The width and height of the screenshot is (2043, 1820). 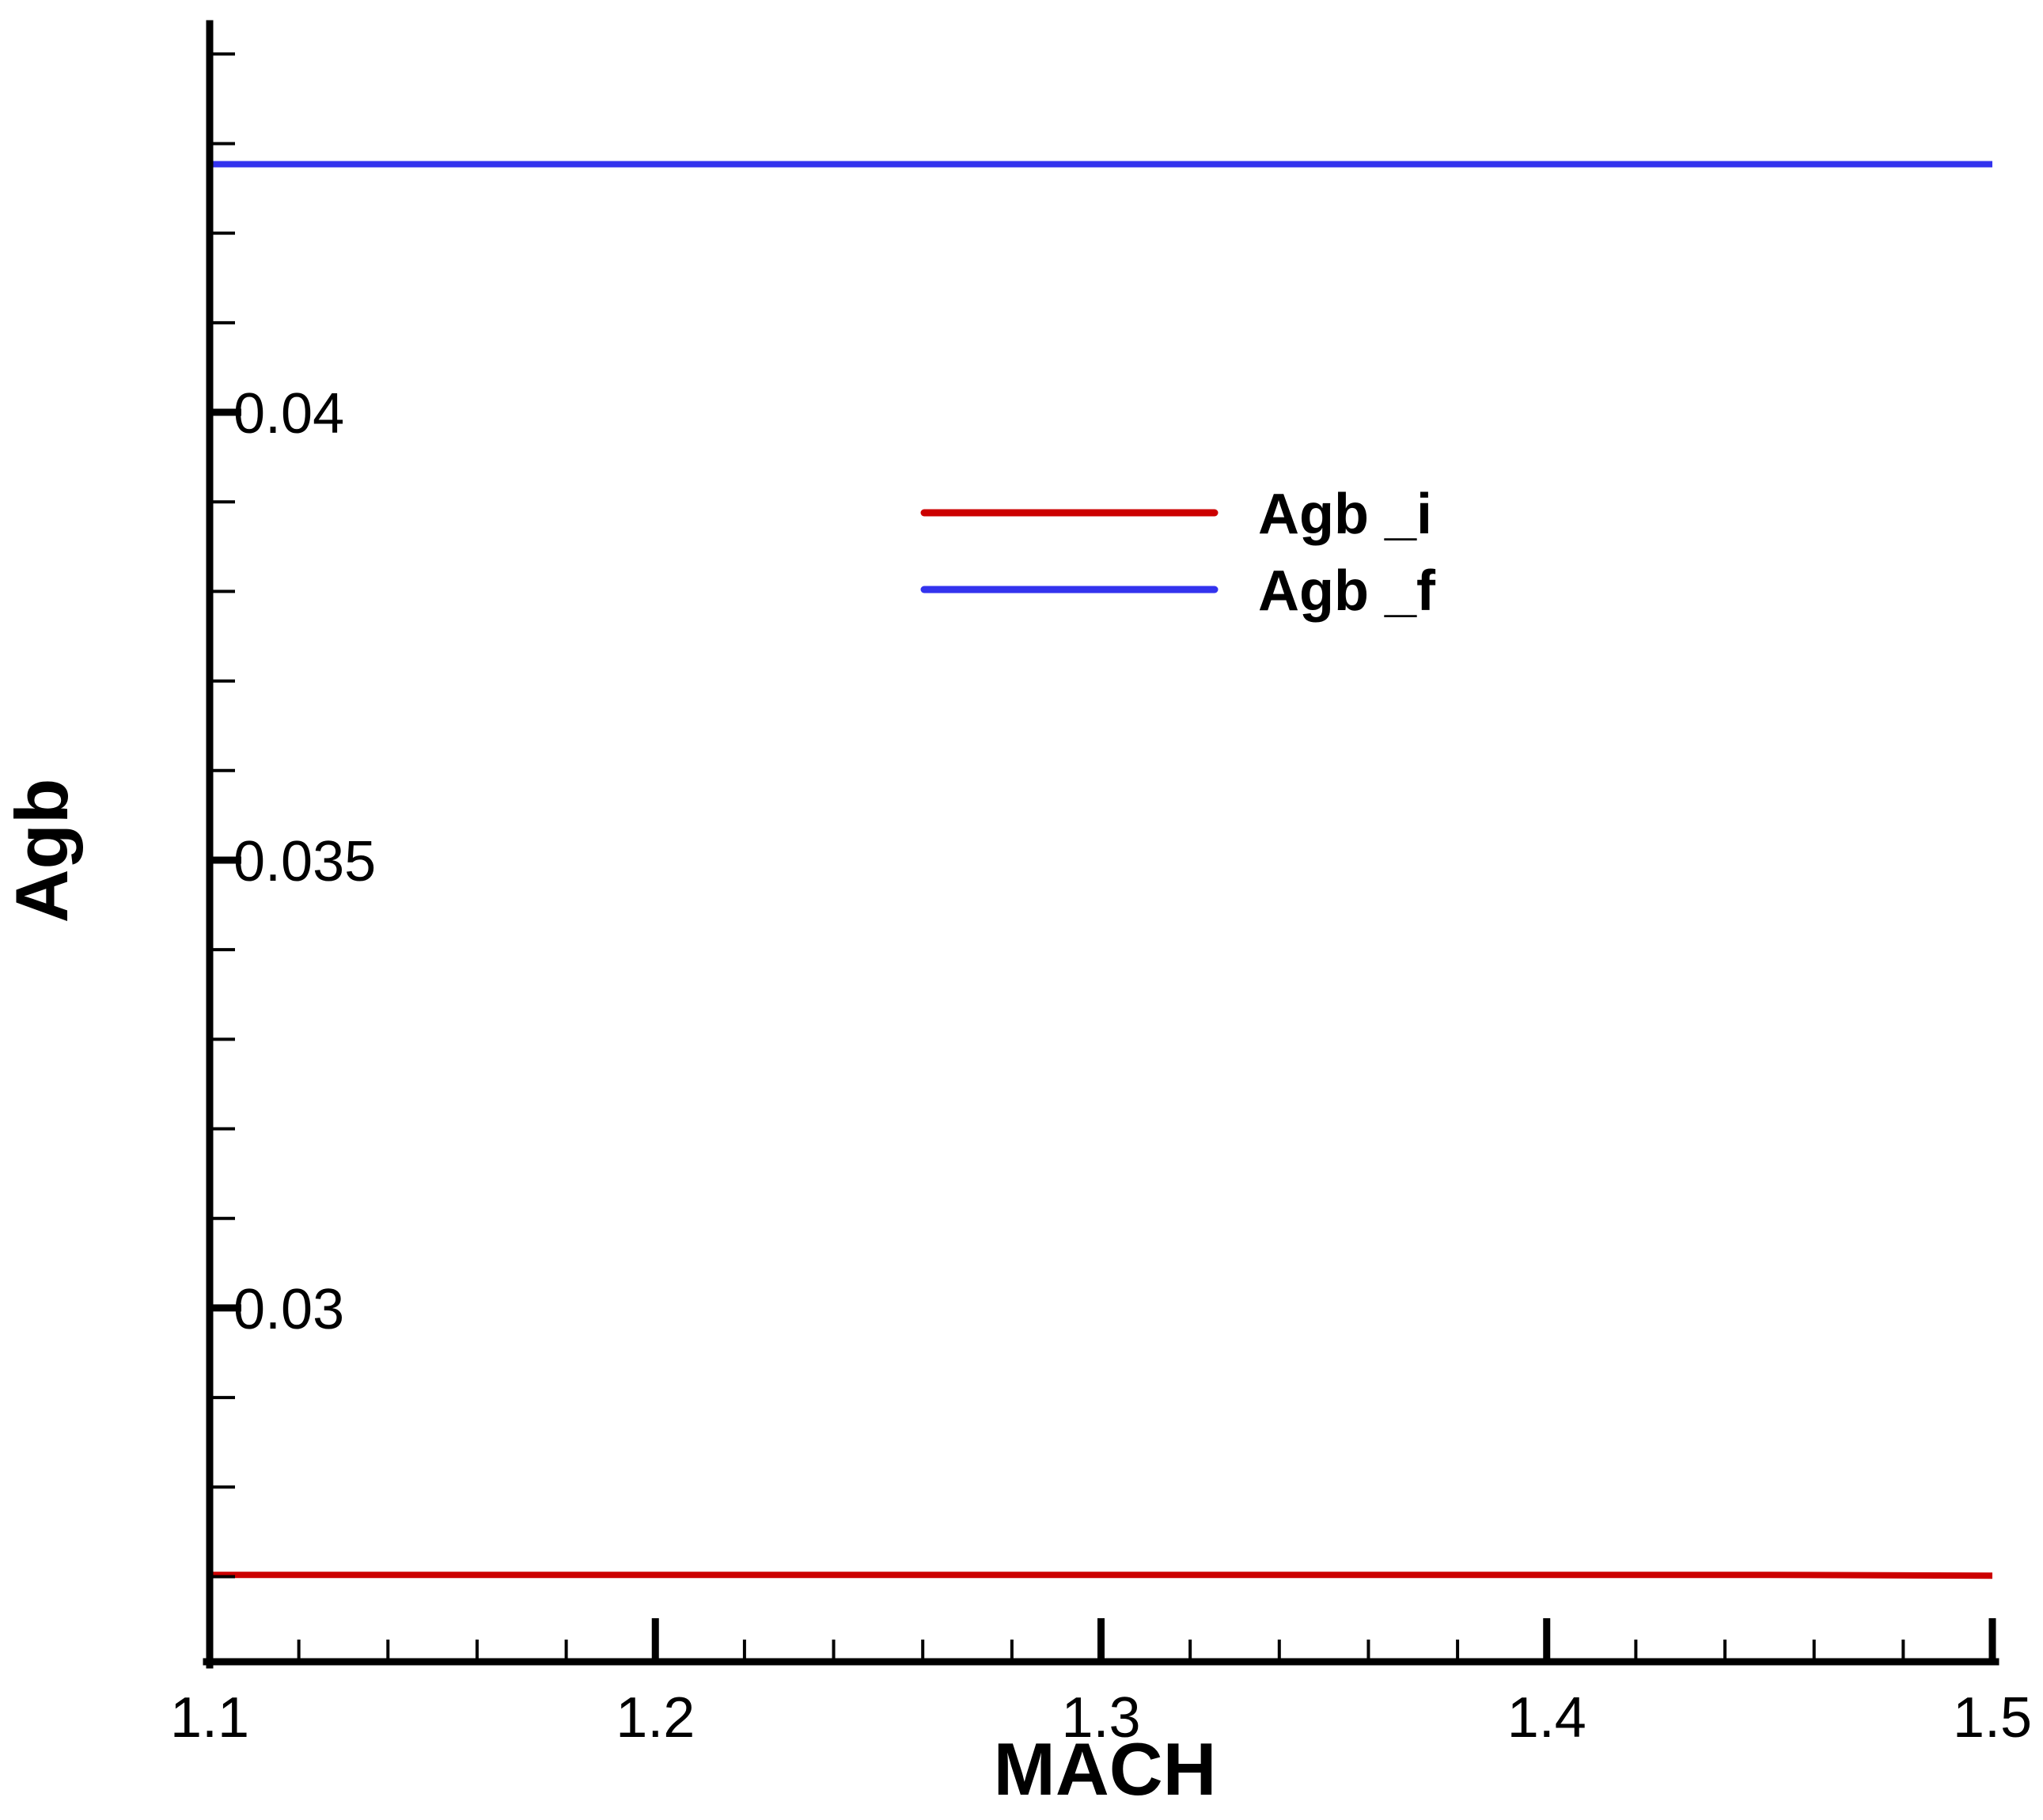 I want to click on legend-label-1: Agb _f, so click(x=1347, y=591).